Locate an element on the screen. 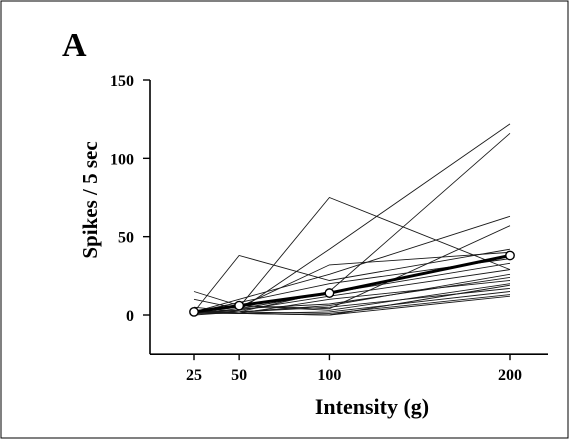 Image resolution: width=569 pixels, height=439 pixels. x-tick-label: 25 is located at coordinates (194, 375).